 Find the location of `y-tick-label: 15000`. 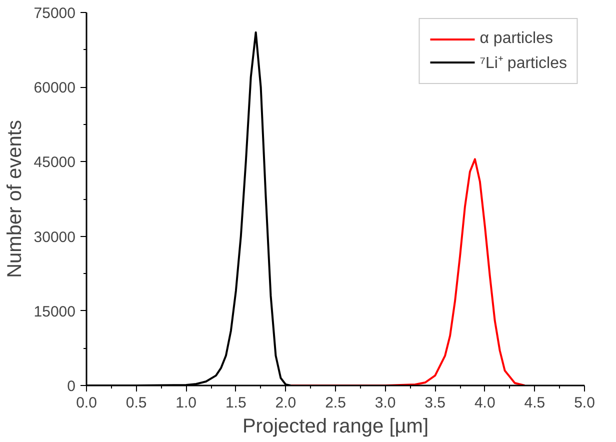

y-tick-label: 15000 is located at coordinates (55, 311).